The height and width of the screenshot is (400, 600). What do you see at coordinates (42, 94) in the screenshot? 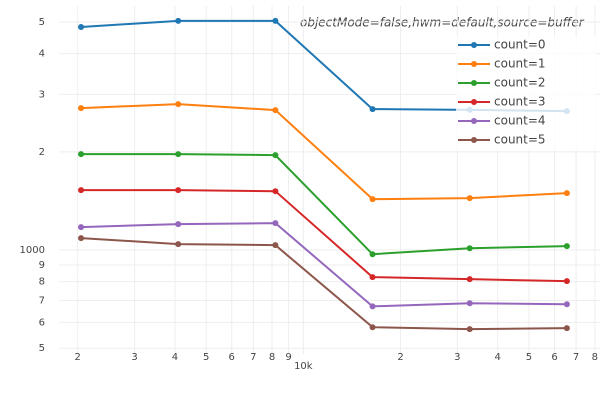
I see `y-tick-label: 3` at bounding box center [42, 94].